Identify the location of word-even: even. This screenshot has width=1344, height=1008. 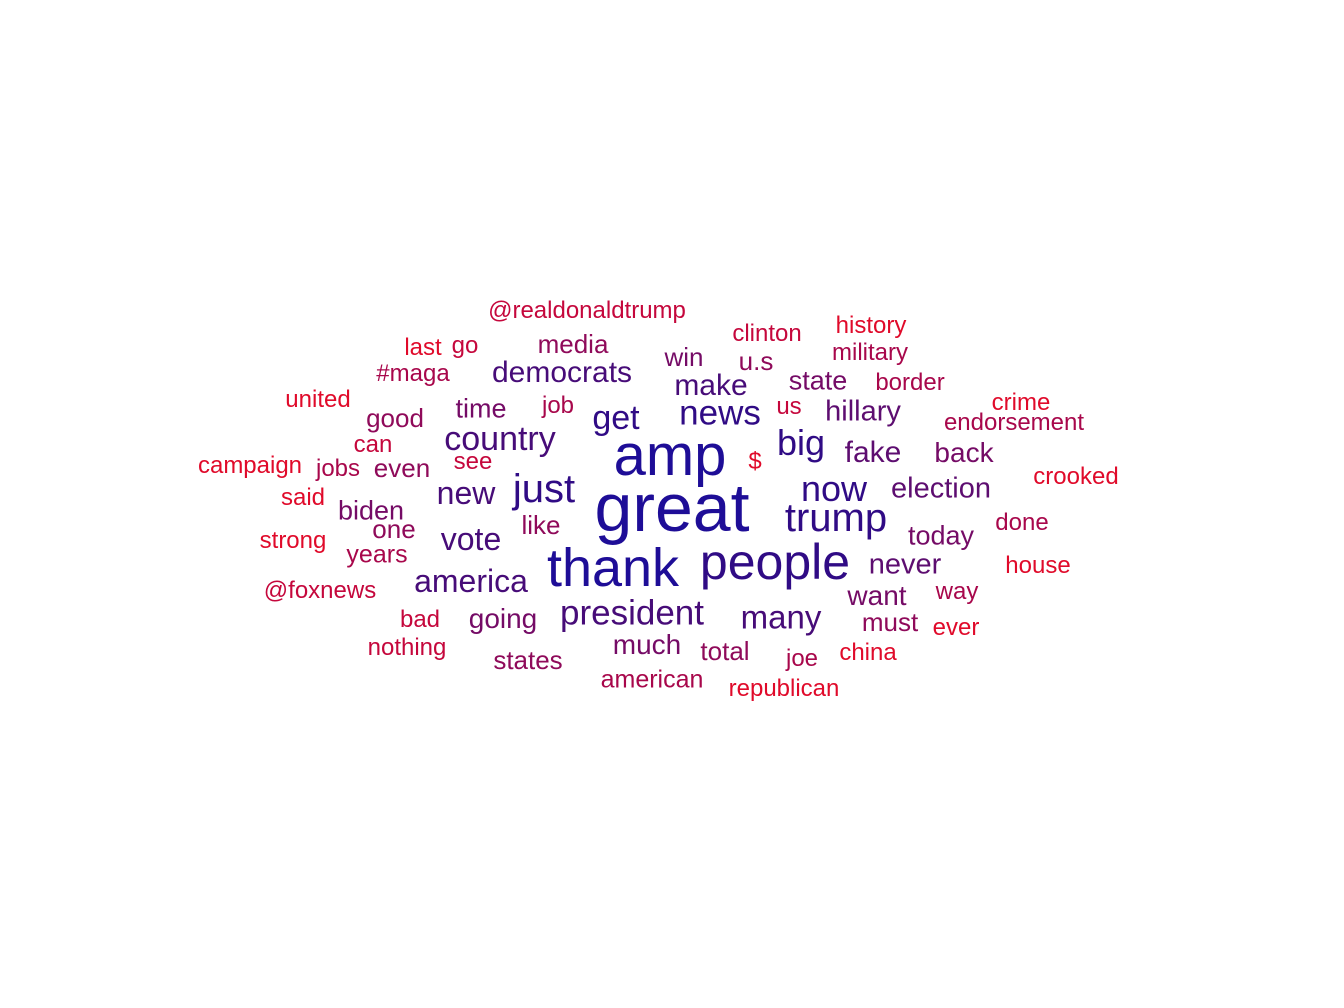
(402, 468).